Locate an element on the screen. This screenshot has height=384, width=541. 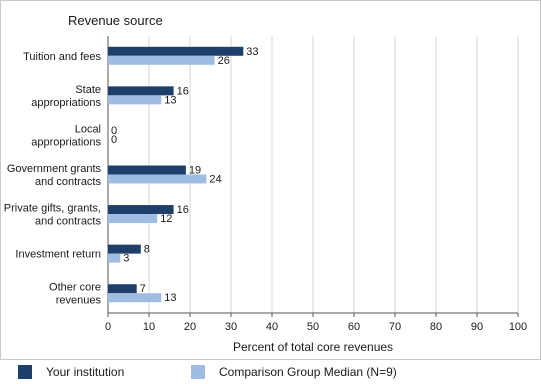
data-label: 19 is located at coordinates (195, 171).